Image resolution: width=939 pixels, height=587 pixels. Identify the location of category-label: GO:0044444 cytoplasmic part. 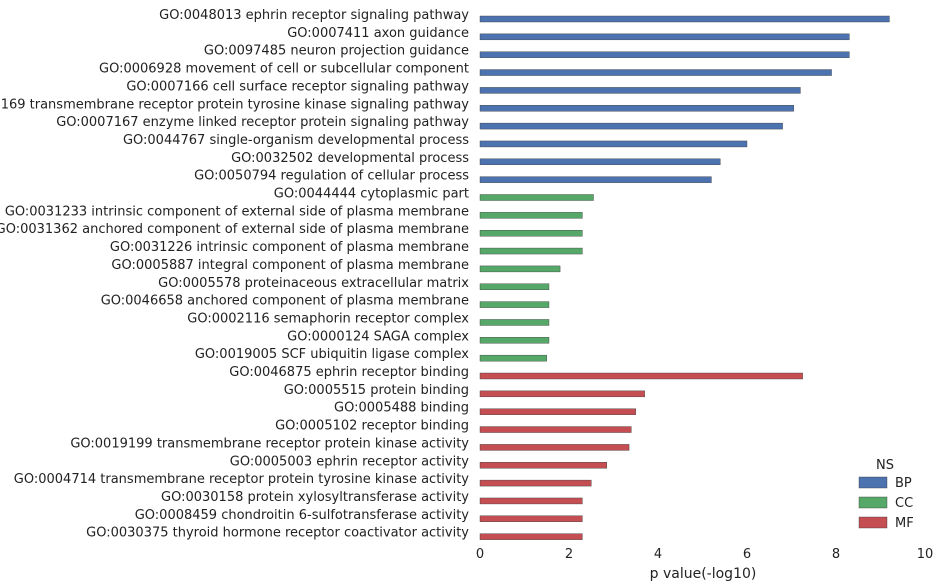
(371, 194).